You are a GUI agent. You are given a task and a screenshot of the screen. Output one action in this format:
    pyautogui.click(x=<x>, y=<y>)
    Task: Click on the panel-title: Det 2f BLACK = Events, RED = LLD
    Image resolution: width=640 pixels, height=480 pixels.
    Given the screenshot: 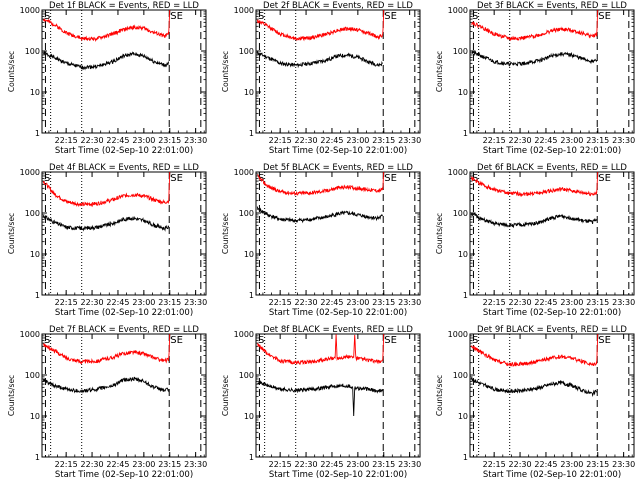 What is the action you would take?
    pyautogui.click(x=338, y=6)
    